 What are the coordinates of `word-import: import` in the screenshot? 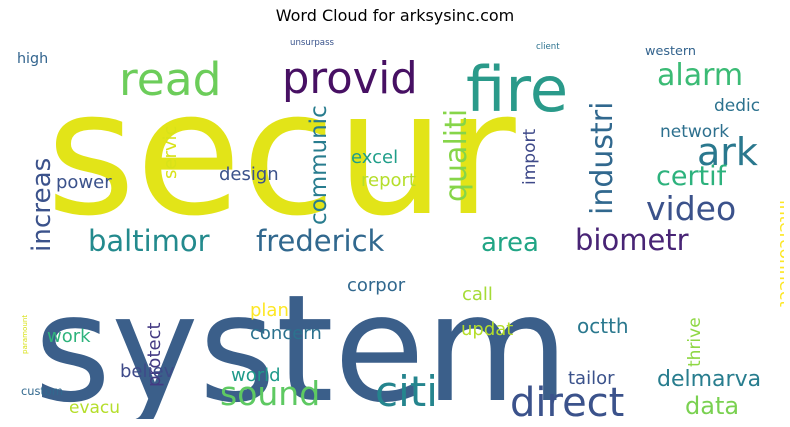 It's located at (530, 157).